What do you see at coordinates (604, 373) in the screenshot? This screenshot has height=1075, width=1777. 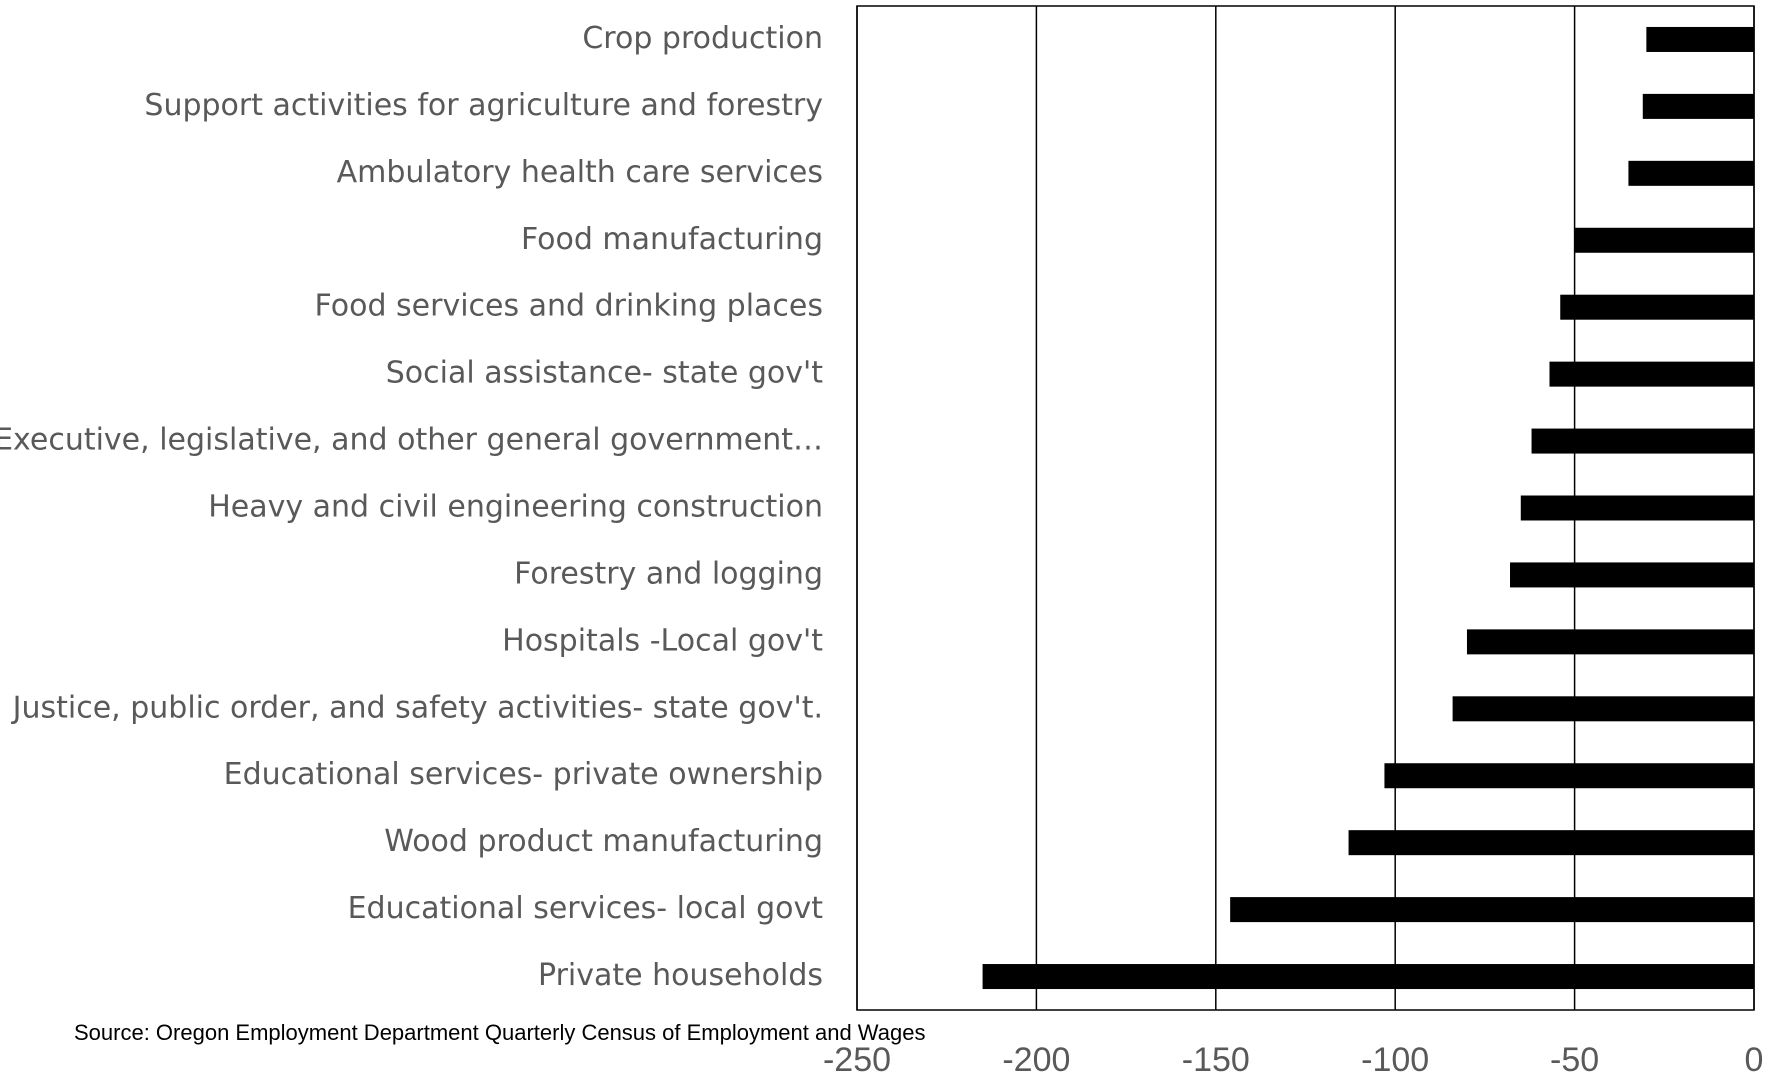 I see `y-tick-label: Social assistance- state gov't` at bounding box center [604, 373].